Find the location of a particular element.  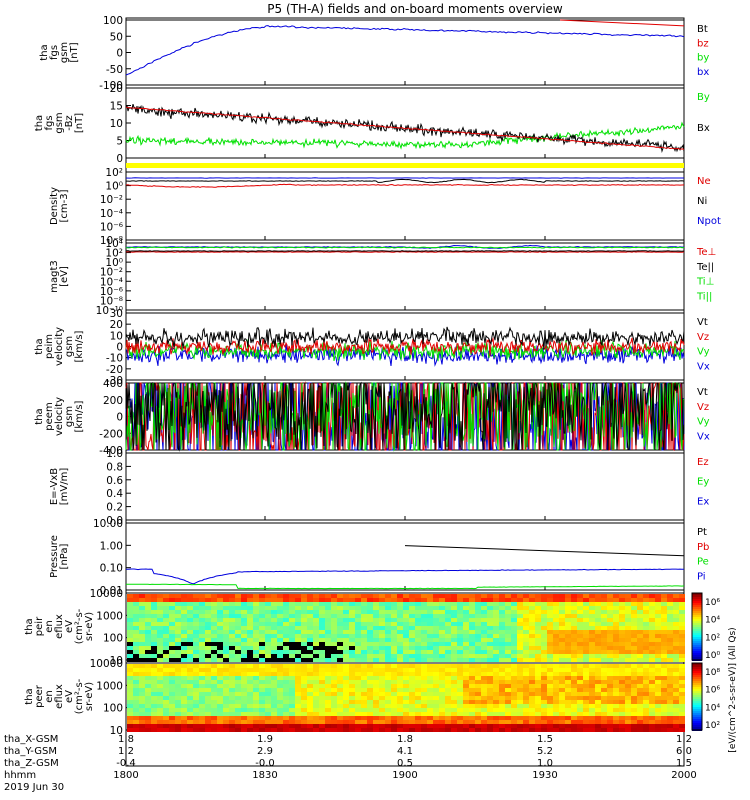

legend-pb: Pb is located at coordinates (703, 547).